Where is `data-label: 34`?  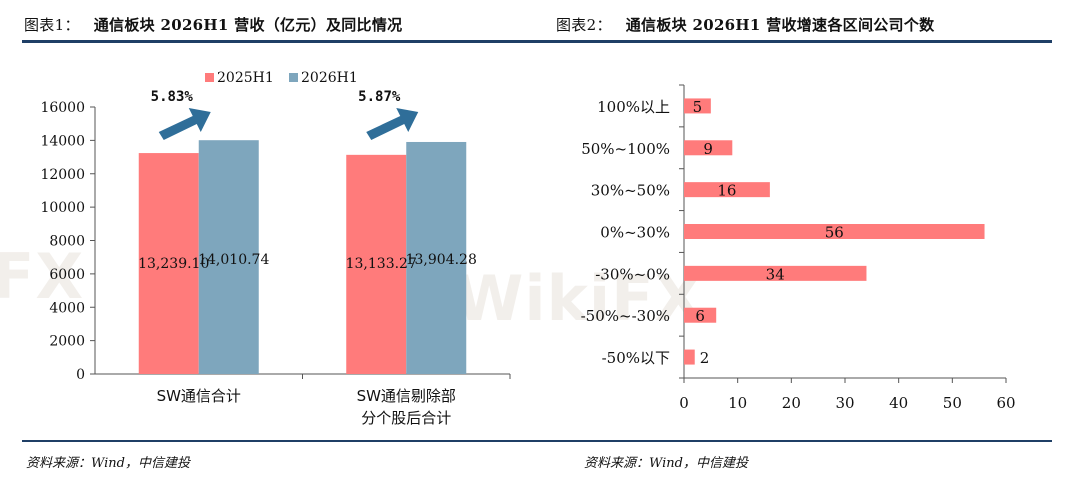
data-label: 34 is located at coordinates (775, 274).